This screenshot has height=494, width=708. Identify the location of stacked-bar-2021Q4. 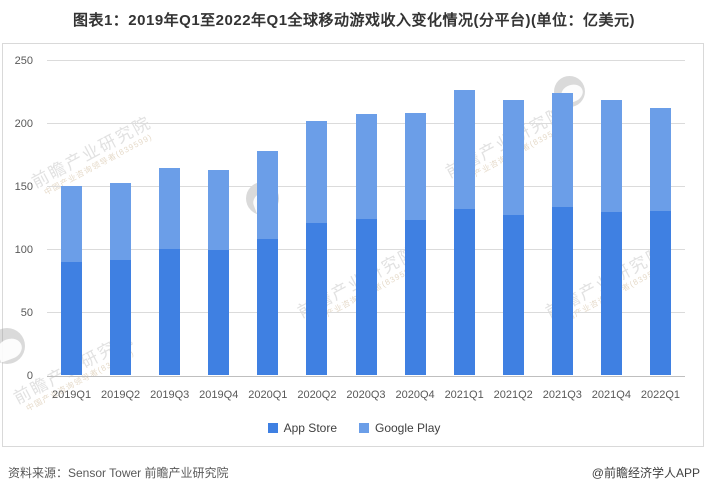
(611, 237).